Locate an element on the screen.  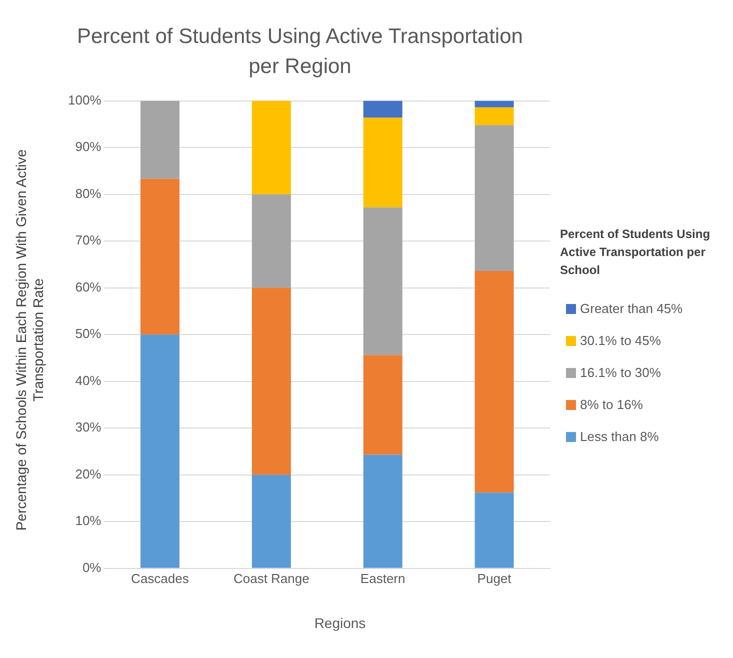
y-tick-label: 40% is located at coordinates (88, 380).